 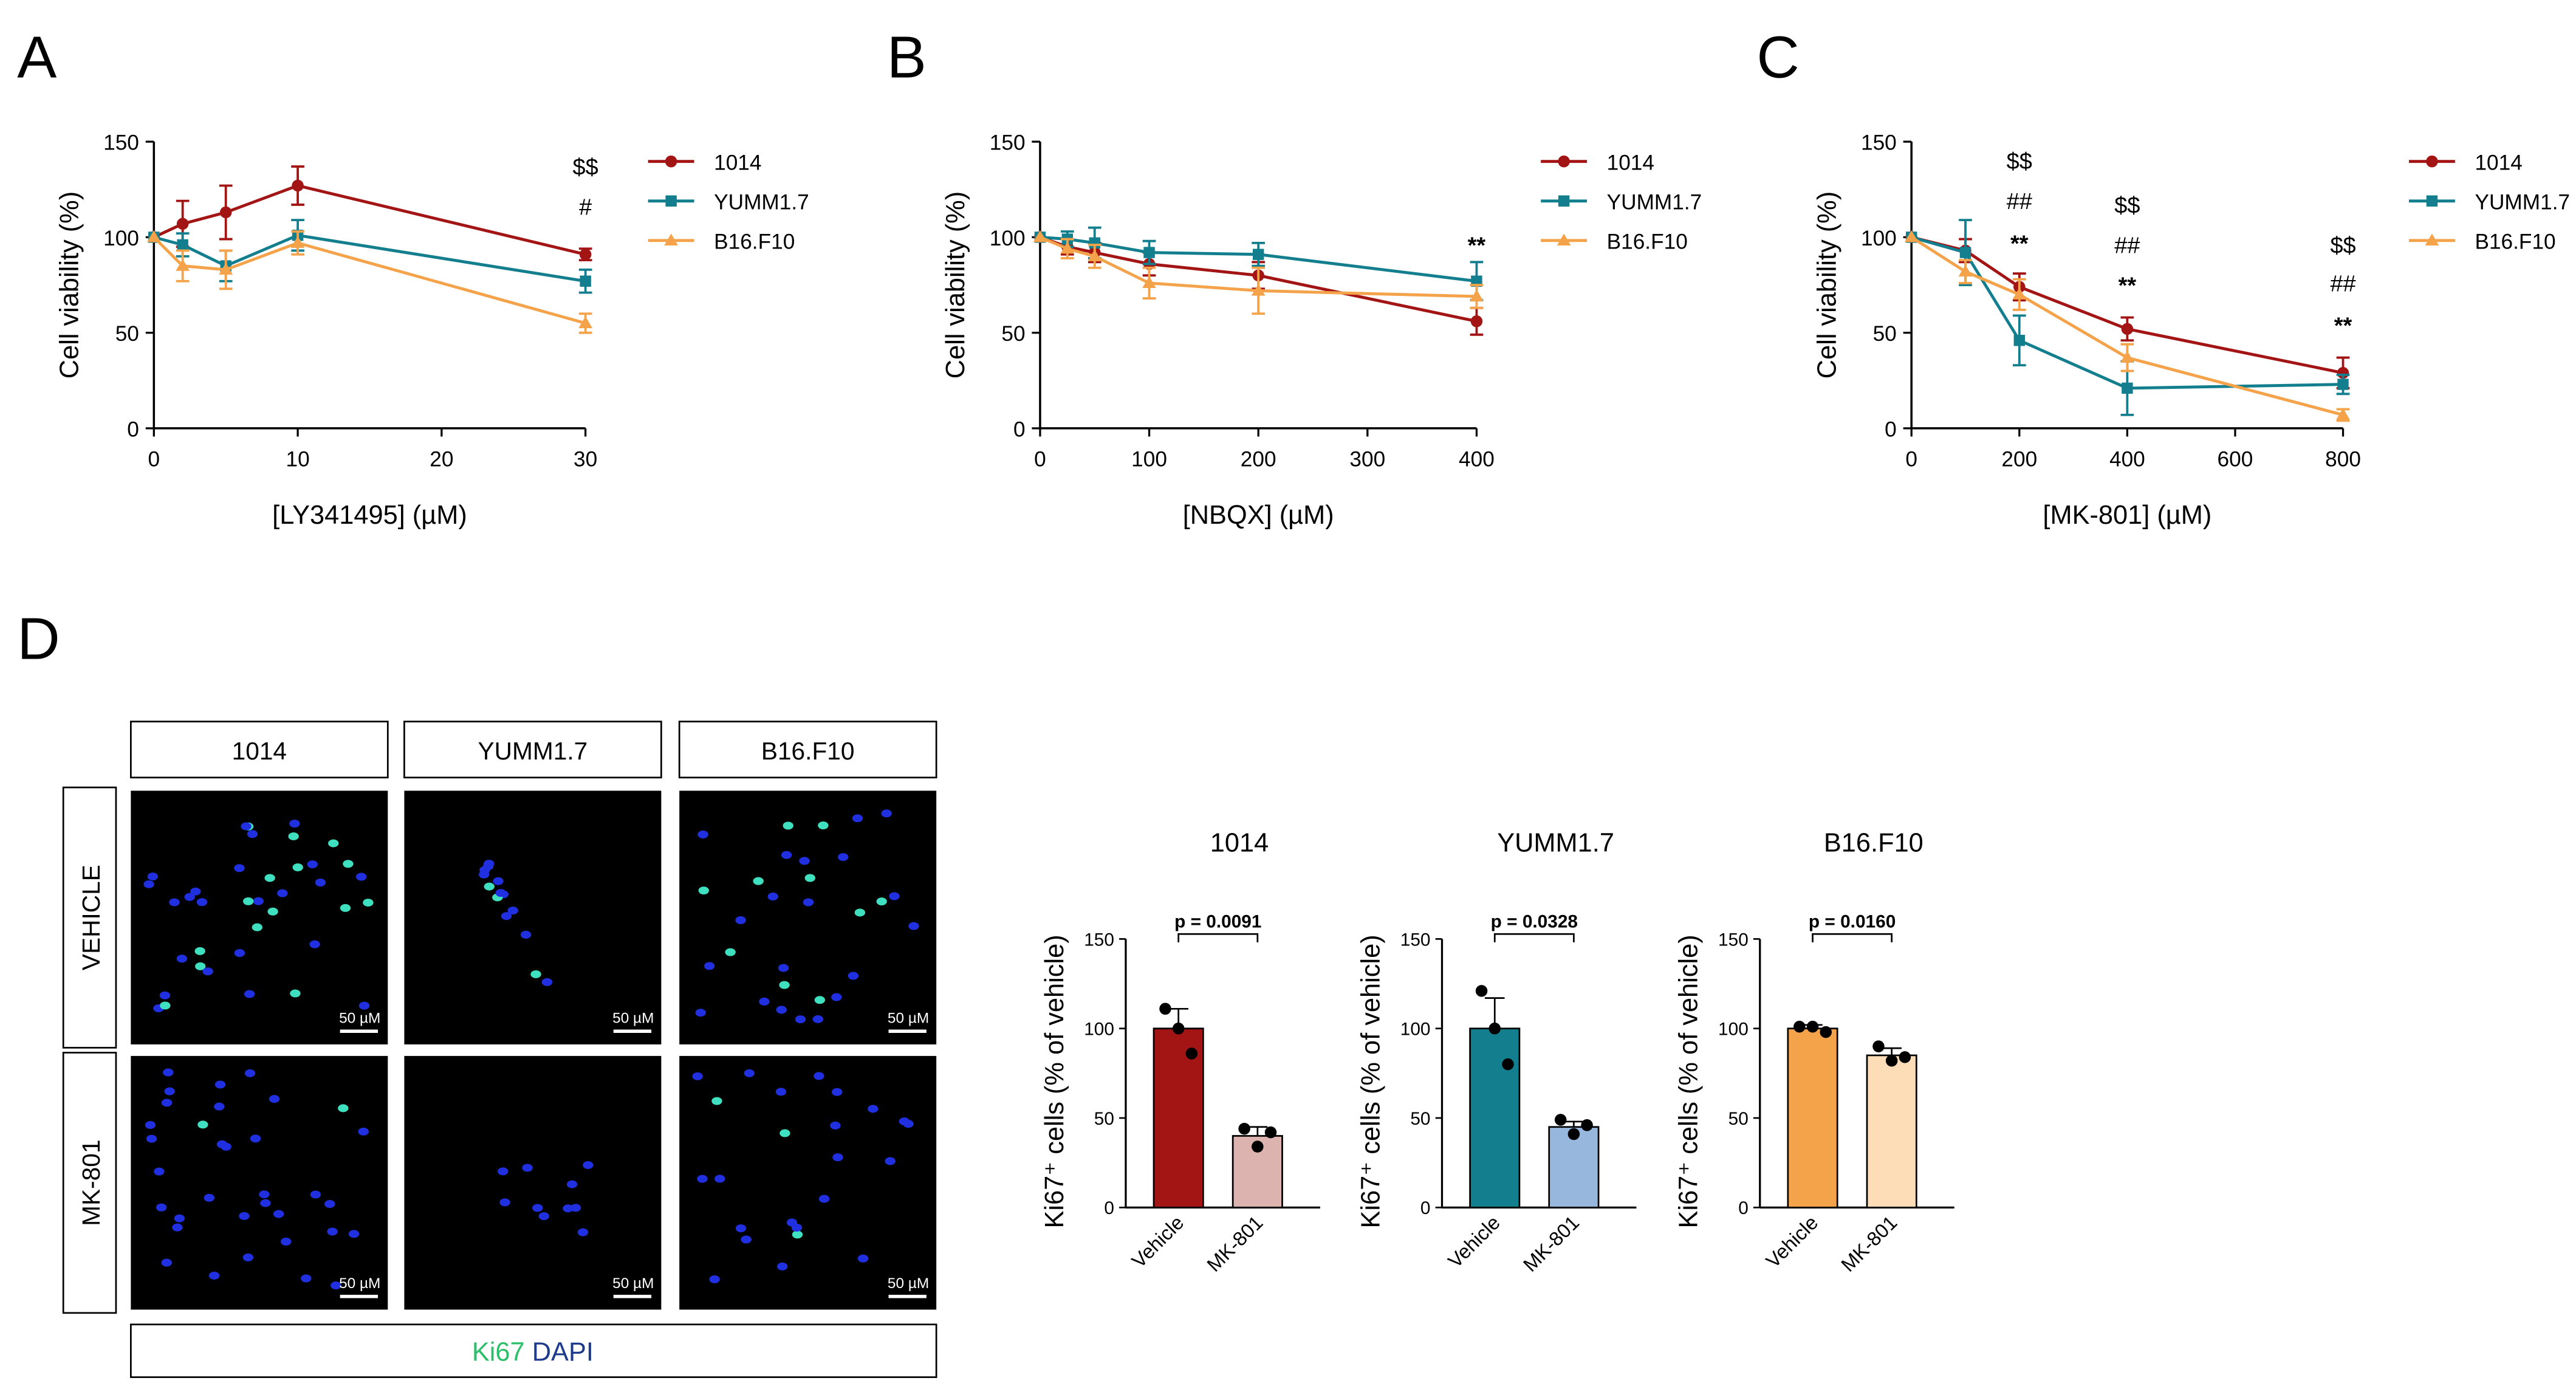 What do you see at coordinates (2343, 459) in the screenshot?
I see `x-tick-label: 800` at bounding box center [2343, 459].